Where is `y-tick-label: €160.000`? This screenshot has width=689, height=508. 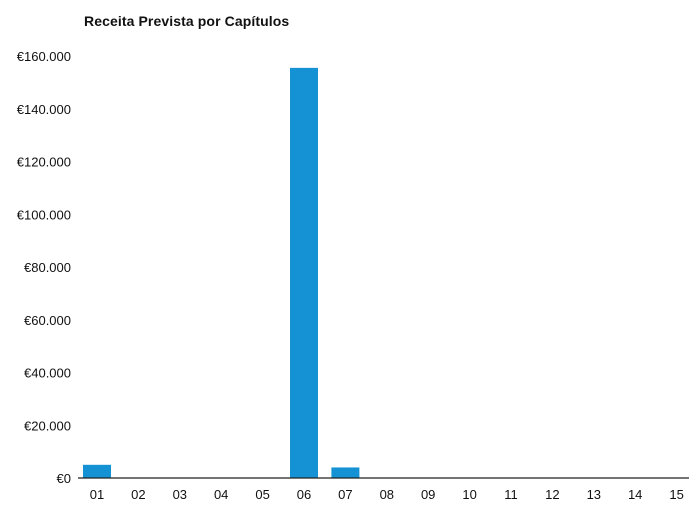
y-tick-label: €160.000 is located at coordinates (44, 56).